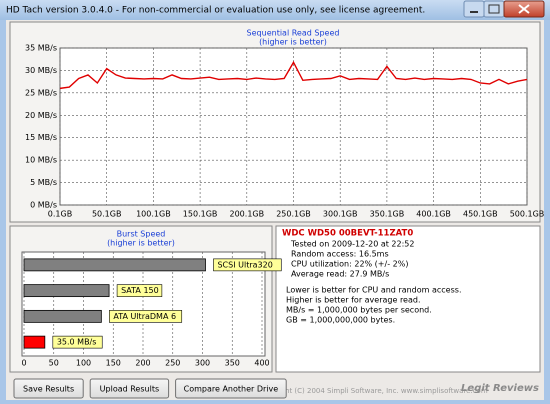  What do you see at coordinates (524, 9) in the screenshot?
I see `close-icon` at bounding box center [524, 9].